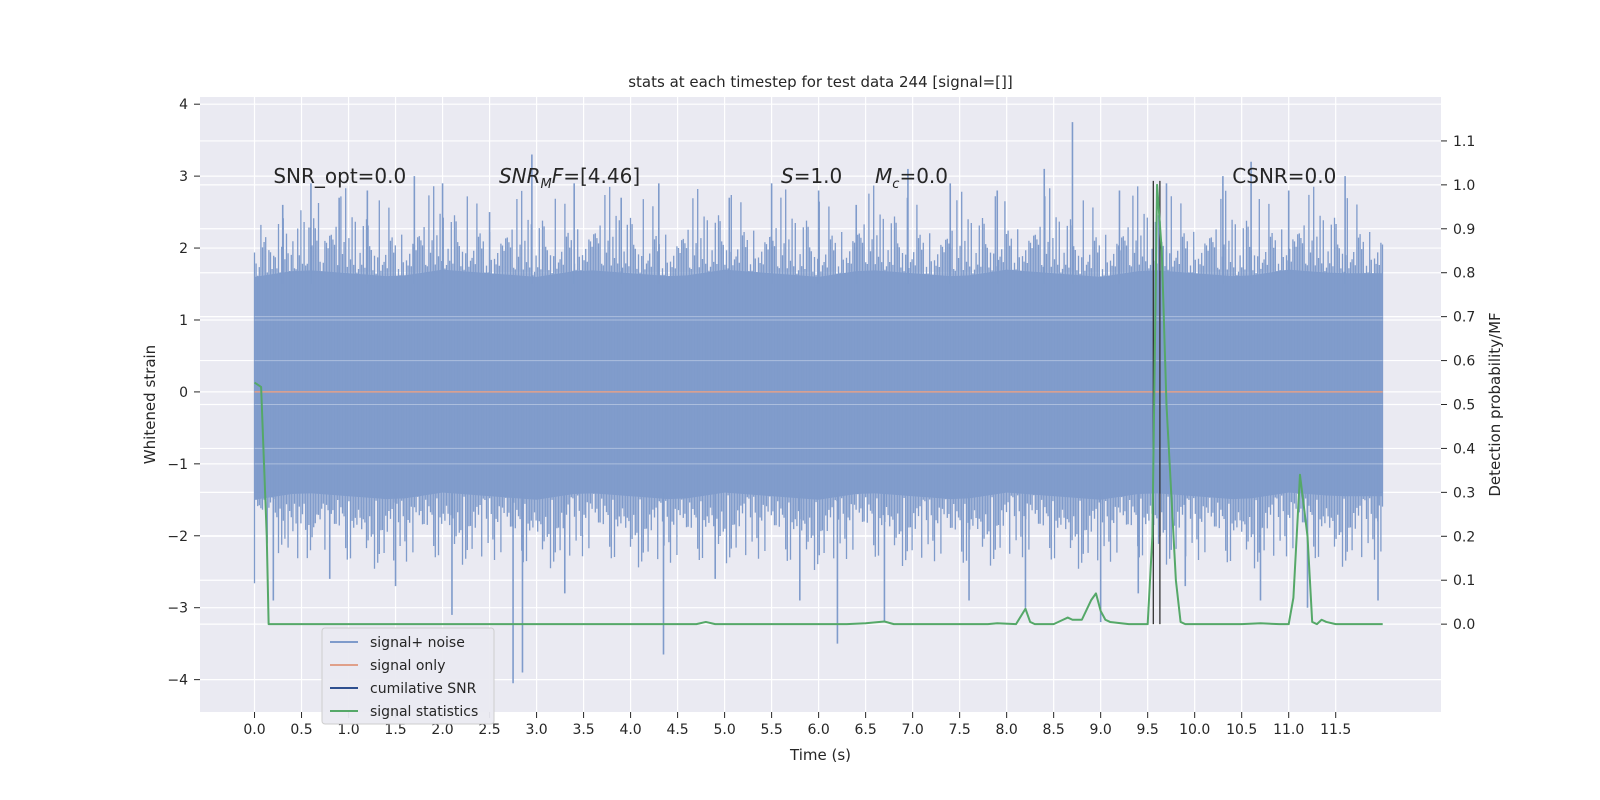  What do you see at coordinates (407, 666) in the screenshot?
I see `legend-entry: signal only` at bounding box center [407, 666].